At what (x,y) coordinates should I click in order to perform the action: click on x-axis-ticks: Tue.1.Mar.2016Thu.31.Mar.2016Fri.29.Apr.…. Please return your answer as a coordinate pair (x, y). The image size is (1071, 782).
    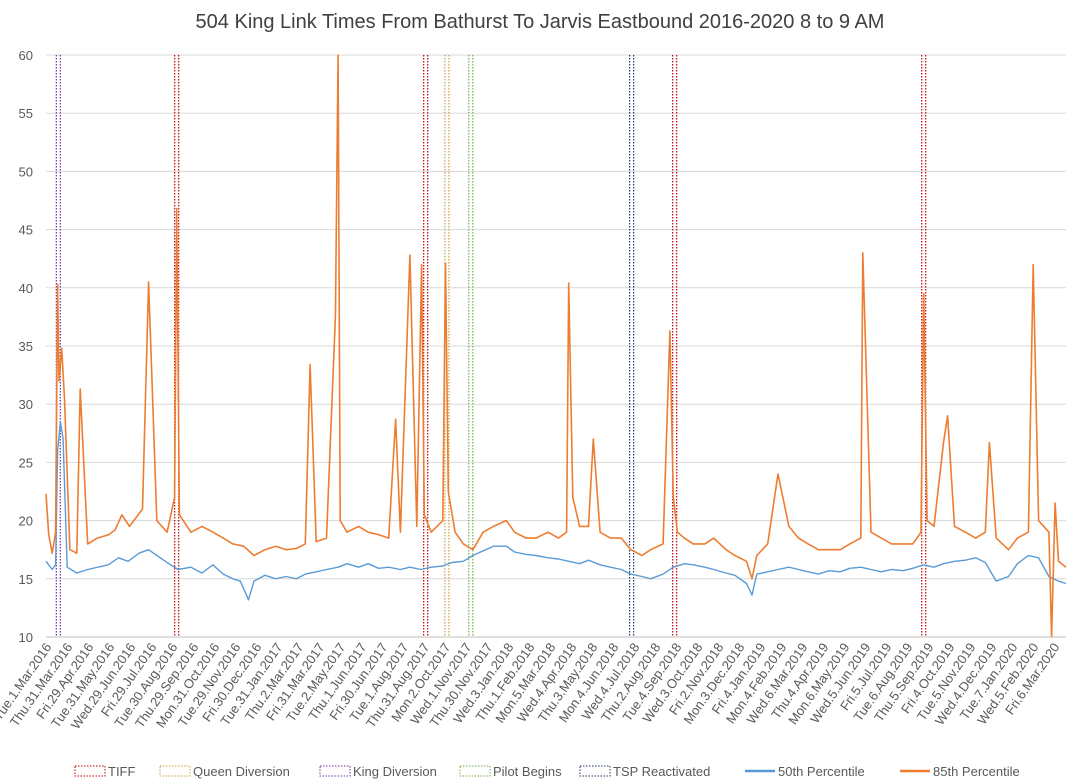
    Looking at the image, I should click on (531, 686).